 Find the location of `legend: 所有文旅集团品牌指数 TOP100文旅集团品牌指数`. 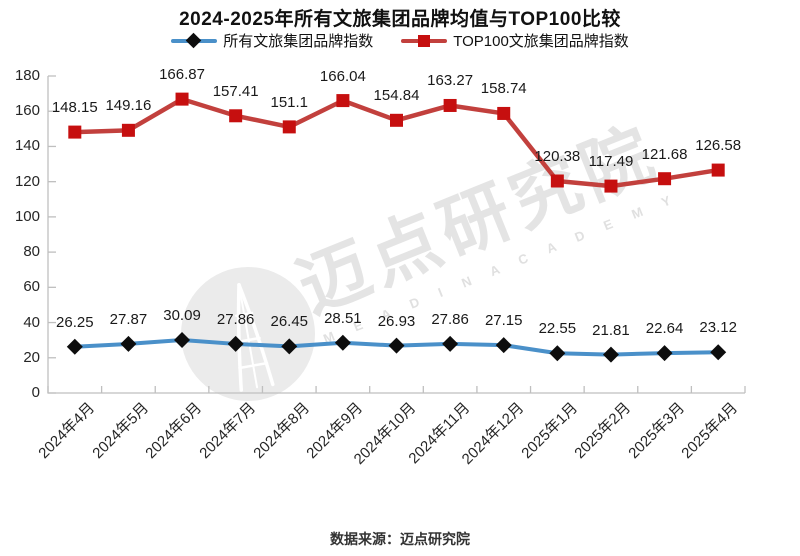

legend: 所有文旅集团品牌指数 TOP100文旅集团品牌指数 is located at coordinates (400, 40).